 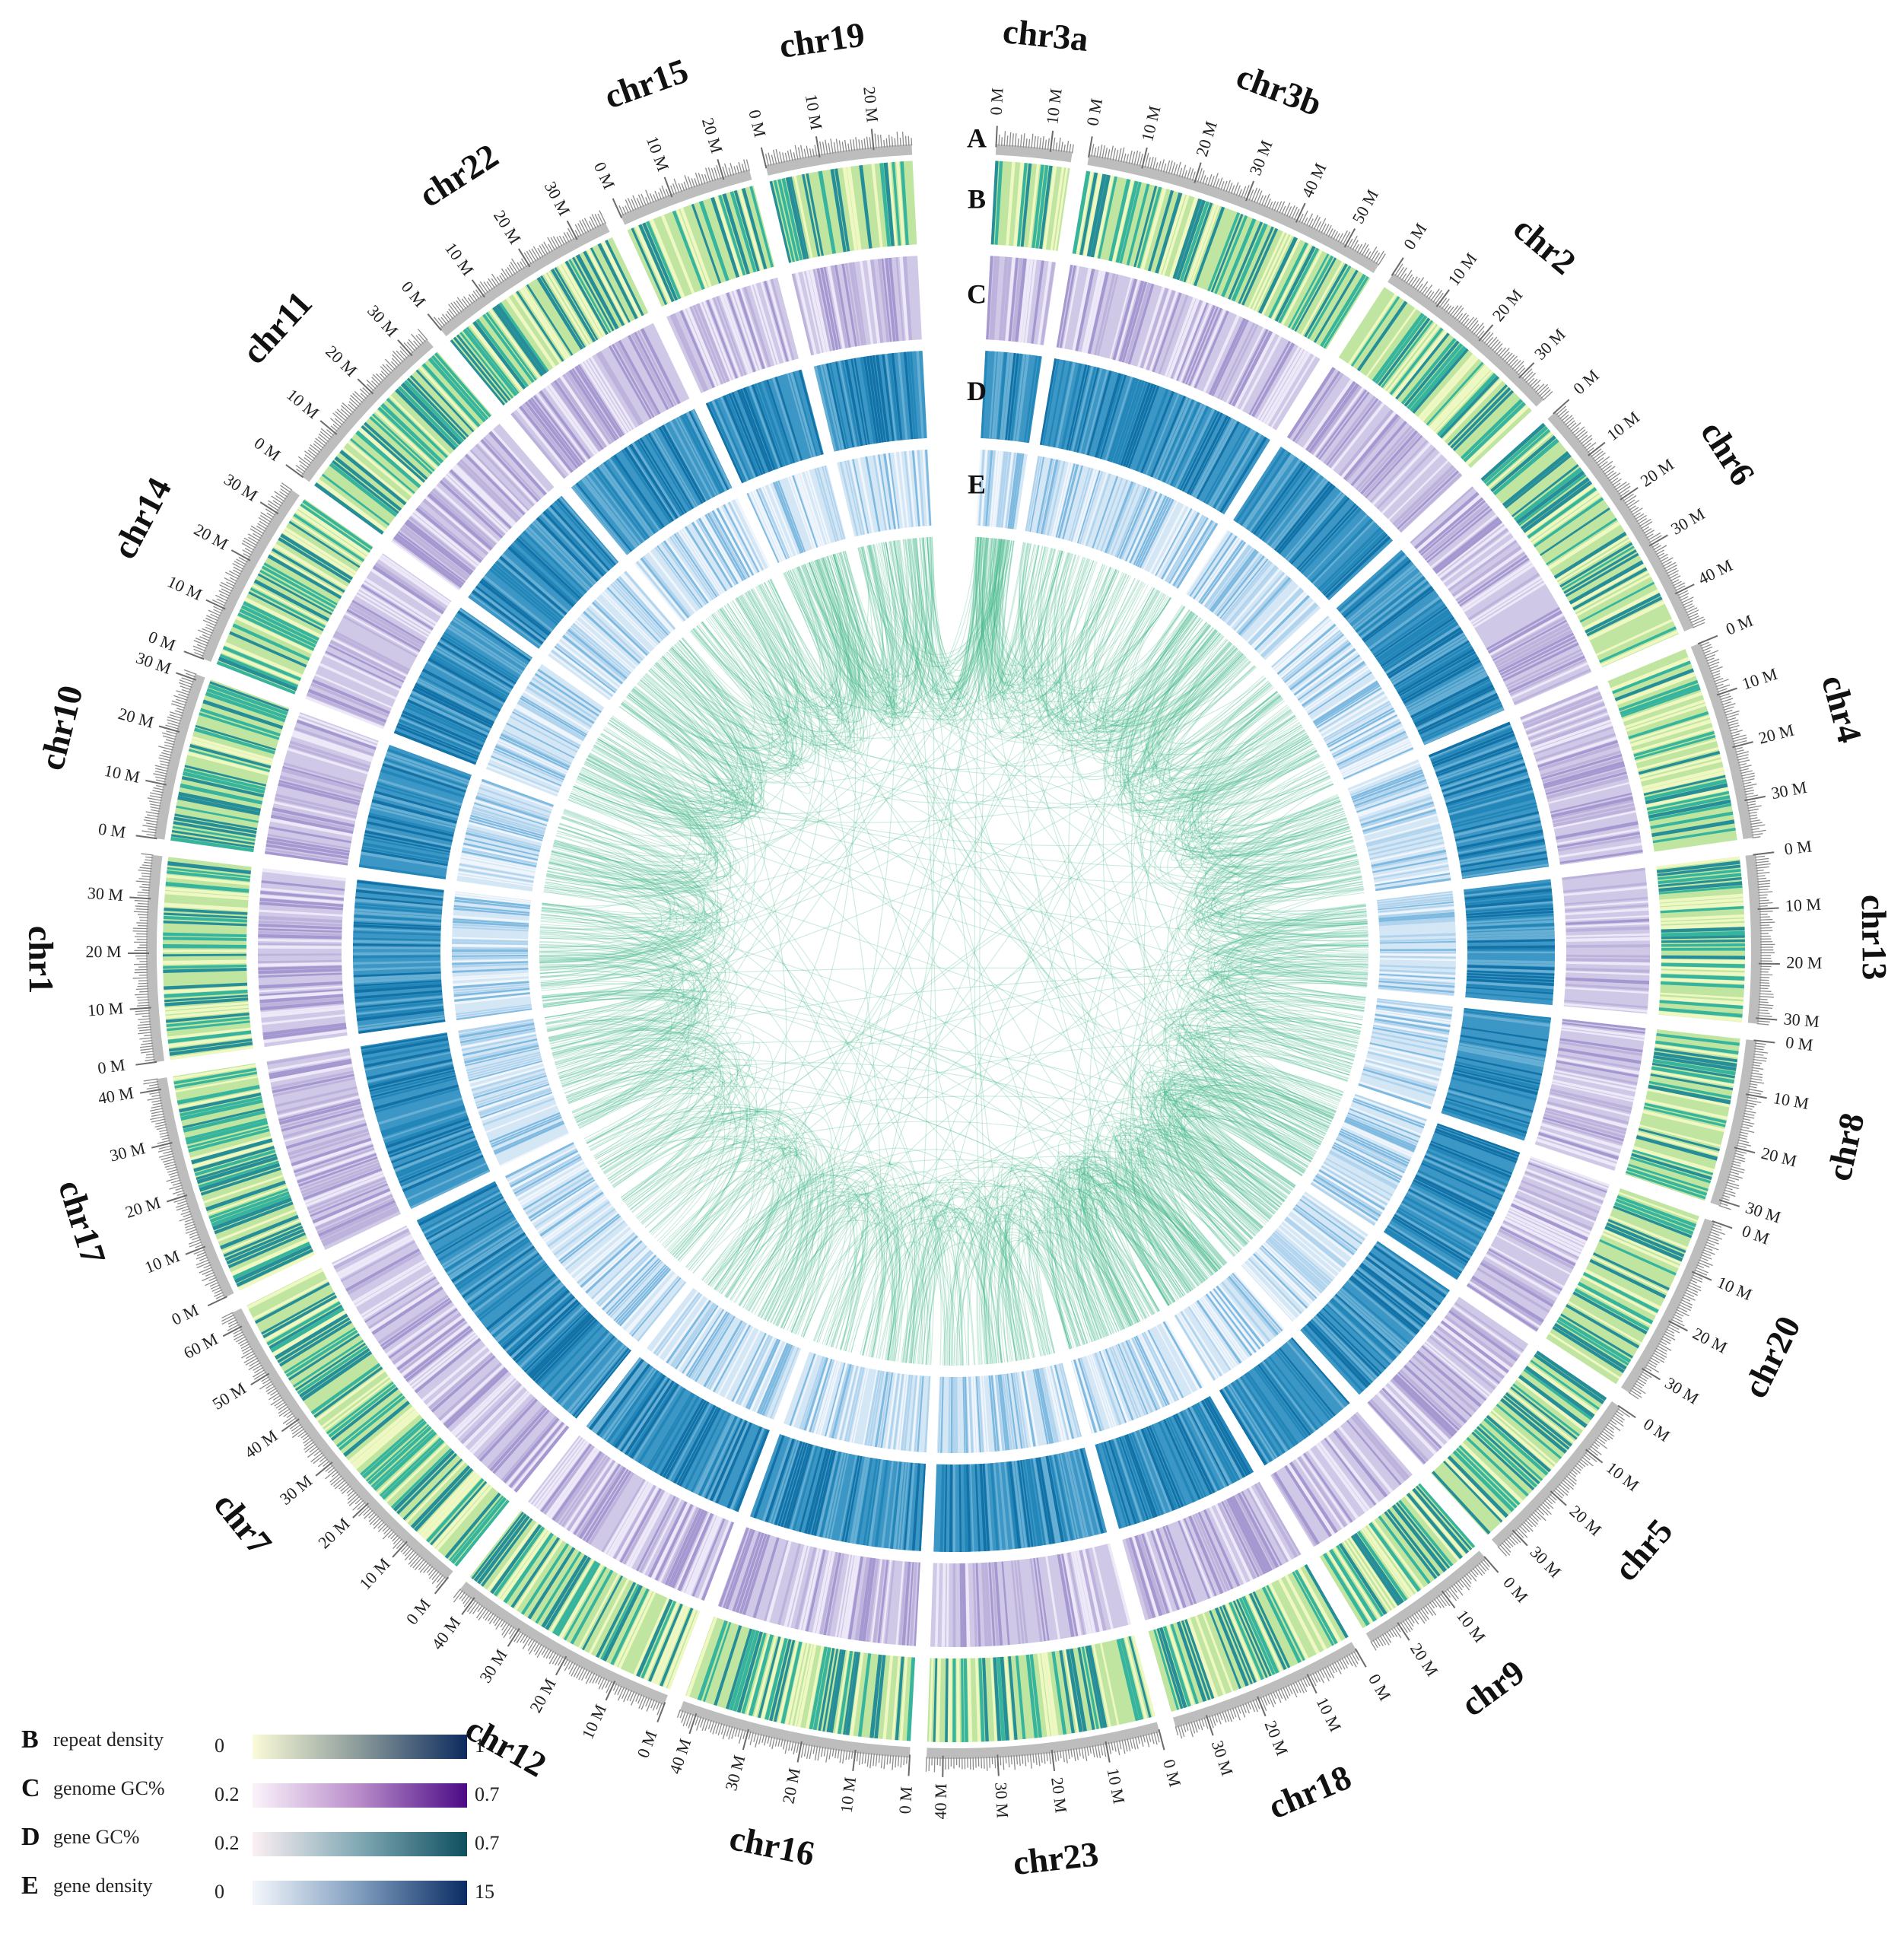 I want to click on track-B-stripe, so click(x=1703, y=953).